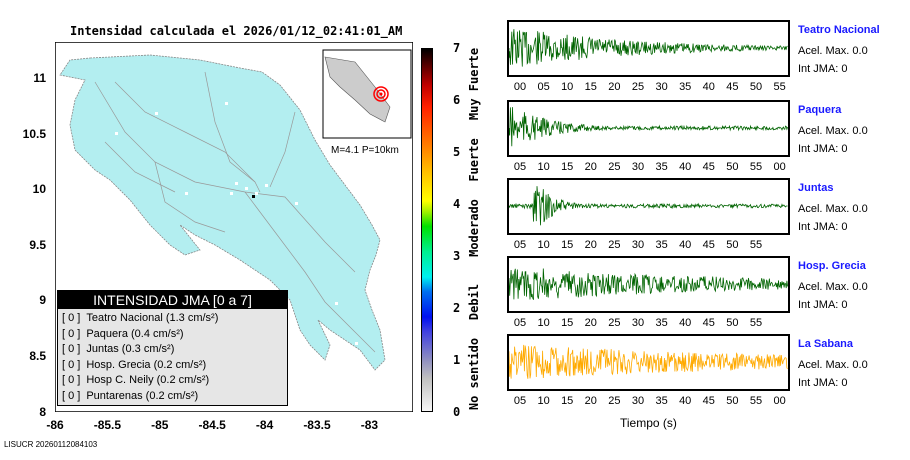  Describe the element at coordinates (456, 360) in the screenshot. I see `colorbar-tick: 1` at that location.